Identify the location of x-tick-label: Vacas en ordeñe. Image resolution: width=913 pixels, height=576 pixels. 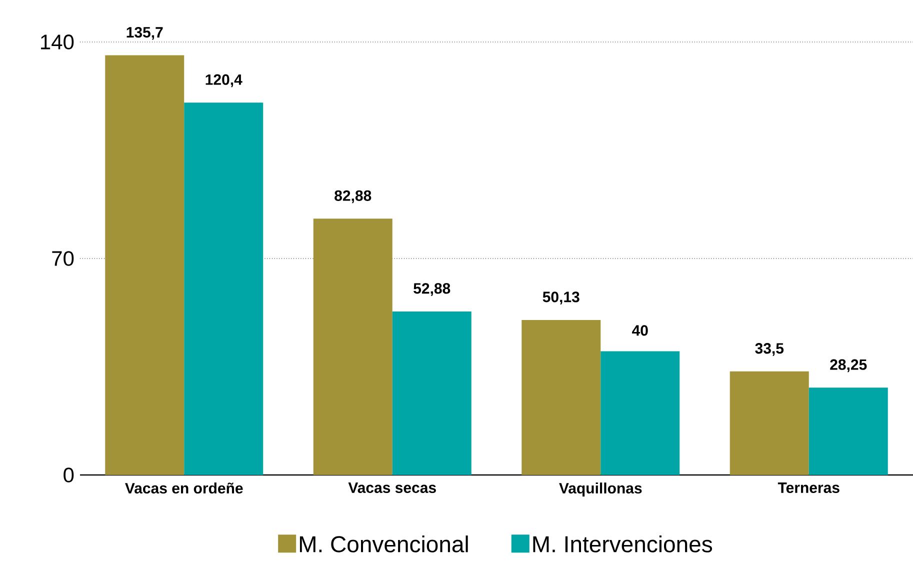
(184, 488).